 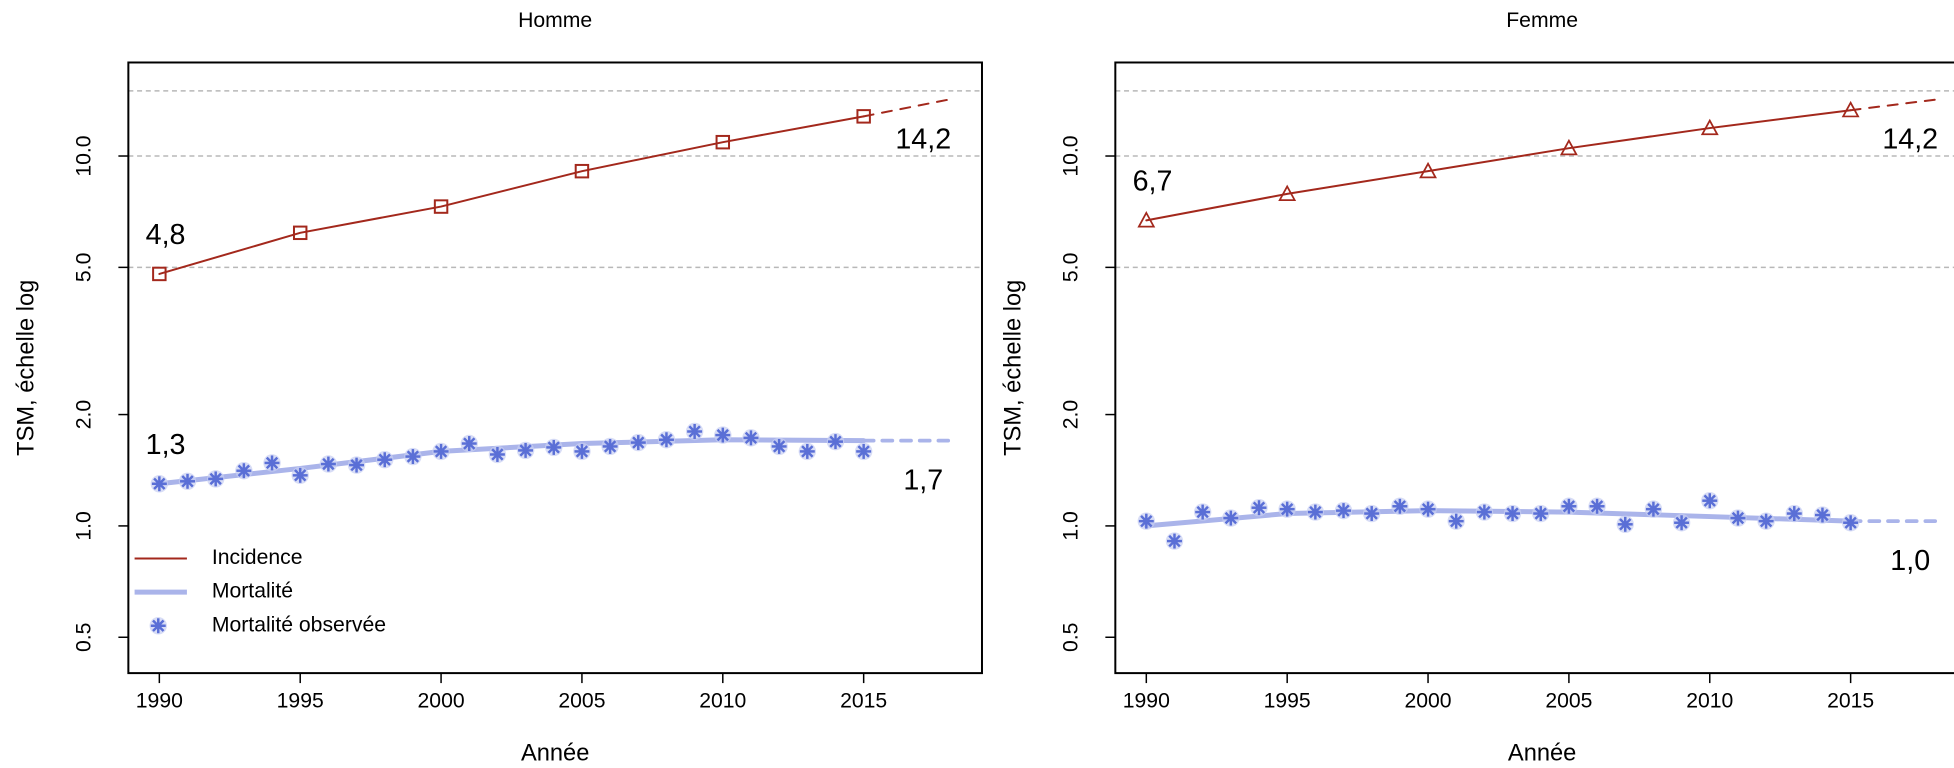 What do you see at coordinates (581, 700) in the screenshot?
I see `x-tick-label: 2005` at bounding box center [581, 700].